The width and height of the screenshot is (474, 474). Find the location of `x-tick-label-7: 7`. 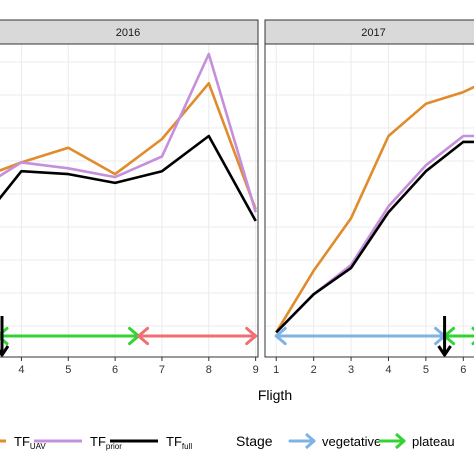

x-tick-label-7: 7 is located at coordinates (162, 370).